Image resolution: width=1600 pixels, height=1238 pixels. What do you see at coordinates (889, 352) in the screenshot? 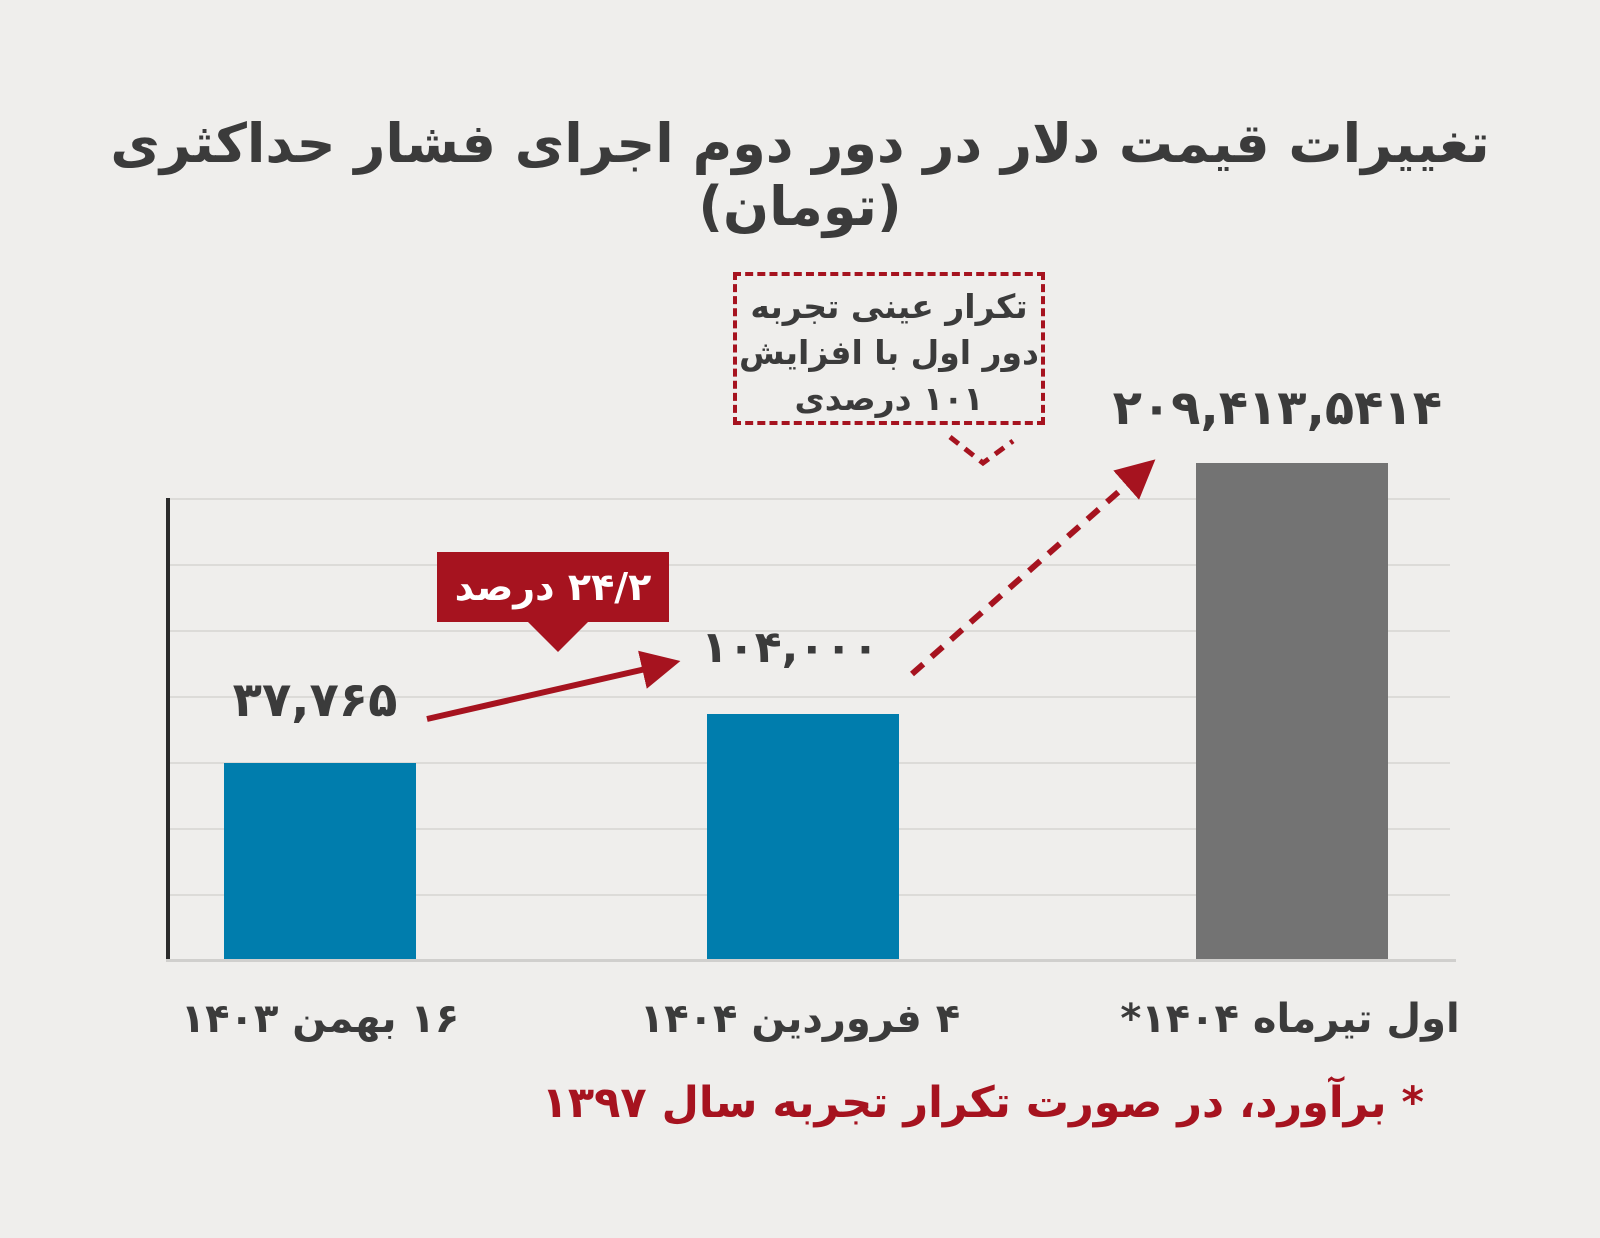
I see `annotation-line-2: دور اول با افزایش` at bounding box center [889, 352].